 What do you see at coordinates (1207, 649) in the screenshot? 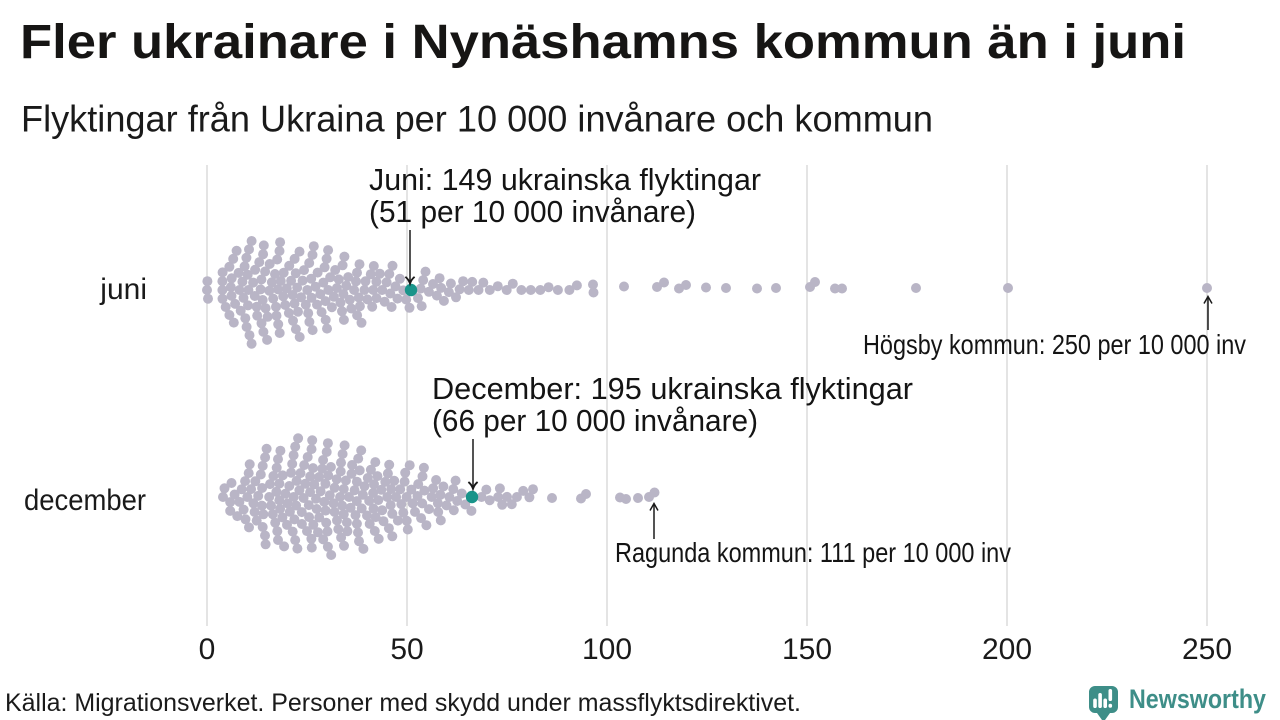
I see `svg-text: 250` at bounding box center [1207, 649].